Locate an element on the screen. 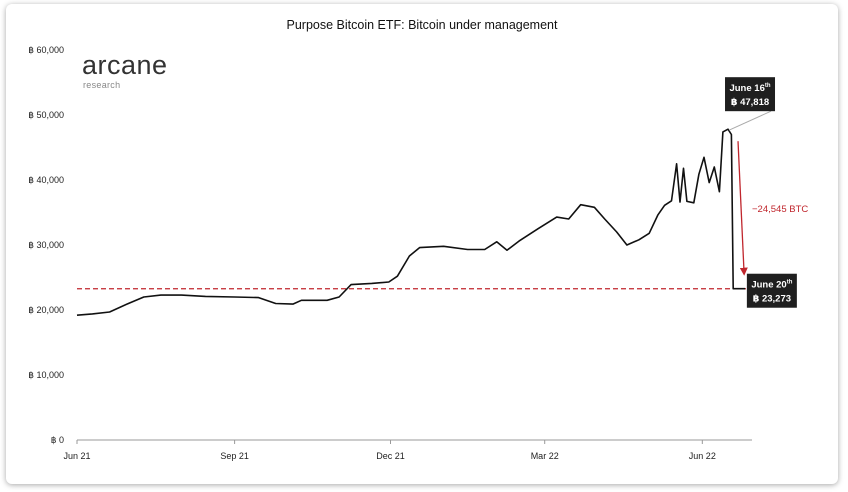  low-annotation-box is located at coordinates (771, 290).